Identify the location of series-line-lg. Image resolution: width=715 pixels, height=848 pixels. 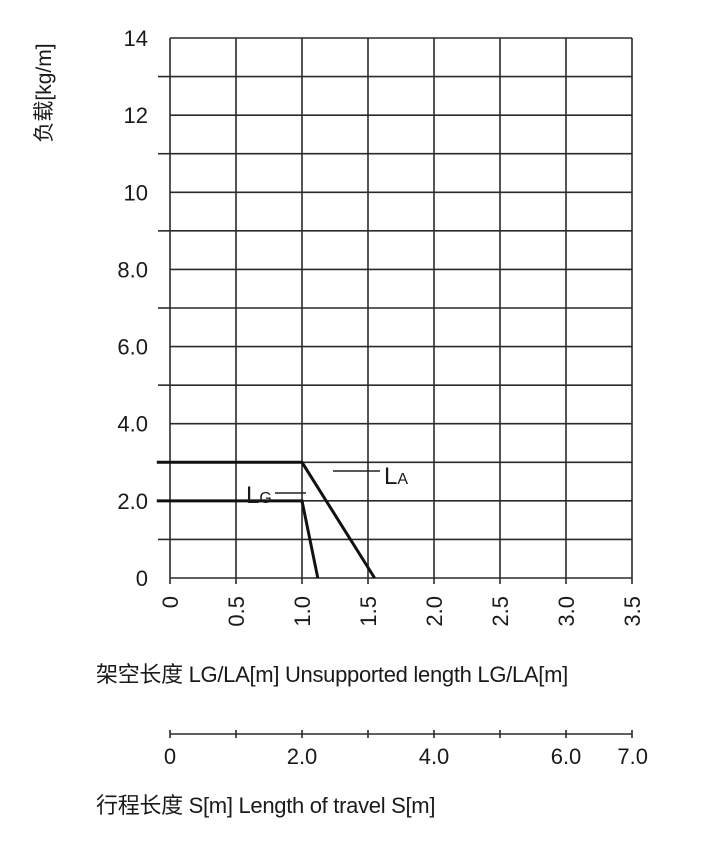
(238, 539).